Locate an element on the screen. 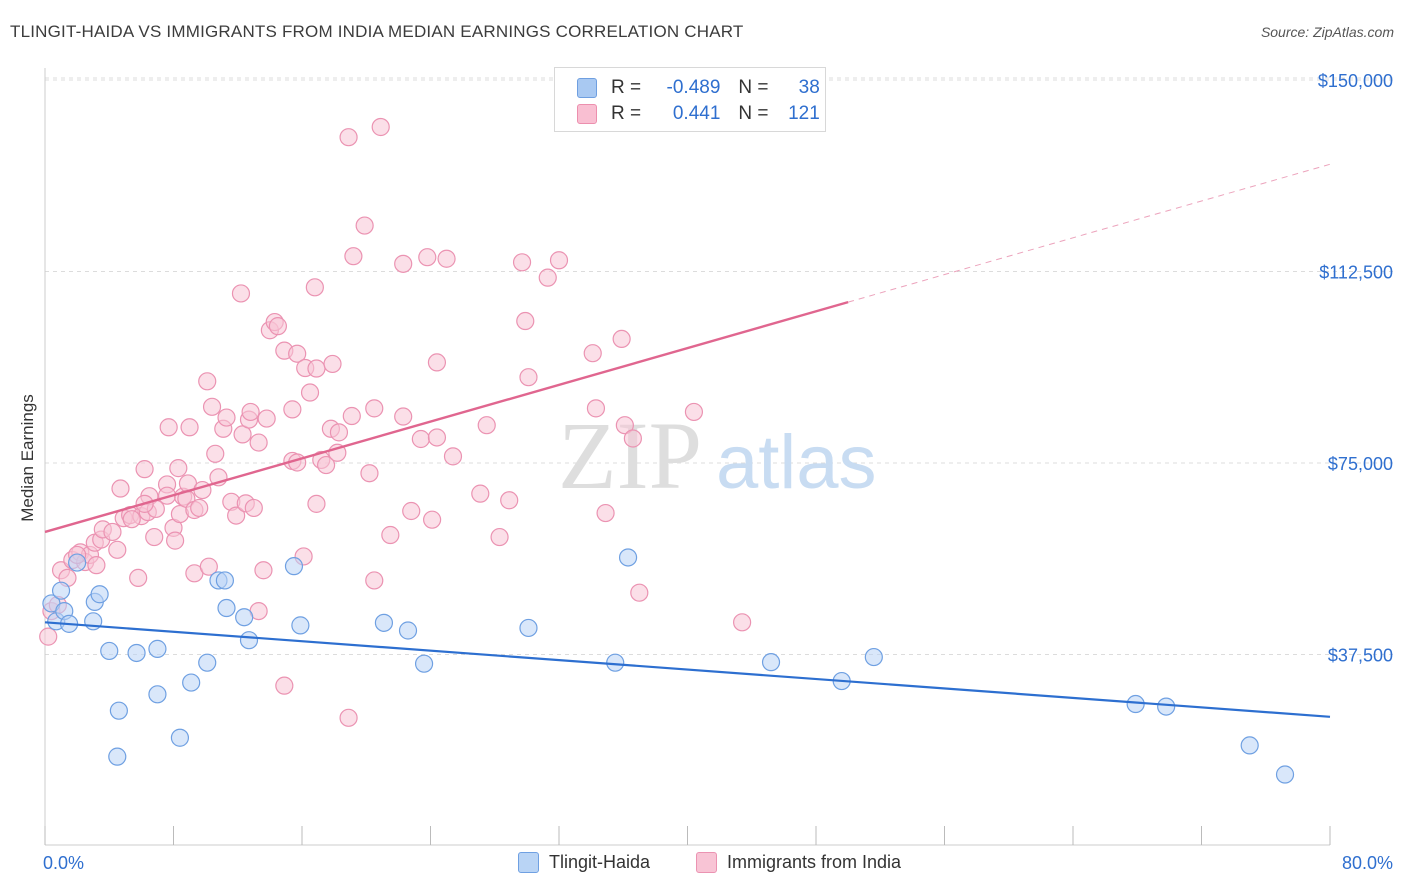 This screenshot has height=892, width=1406. y-tick-label: $75,000 is located at coordinates (1360, 464).